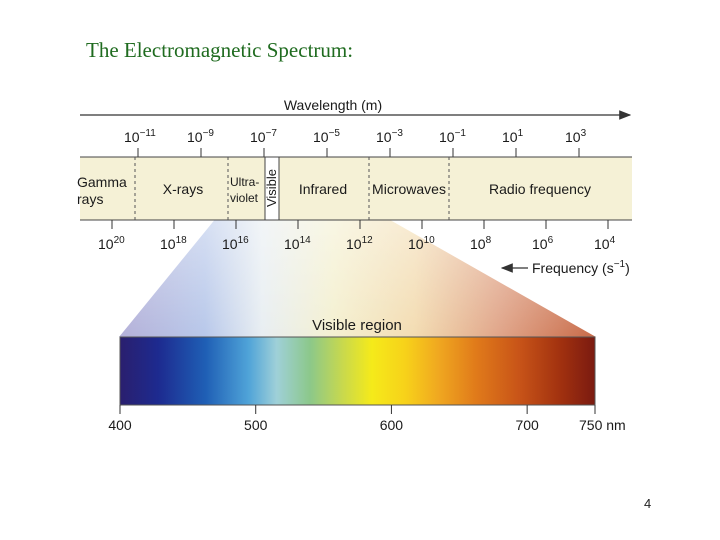 This screenshot has height=540, width=720. What do you see at coordinates (323, 189) in the screenshot?
I see `region-infrared: Infrared` at bounding box center [323, 189].